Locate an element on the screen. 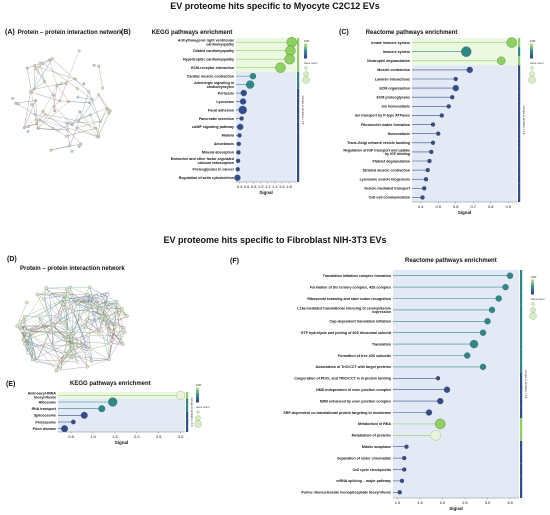 This screenshot has height=515, width=550. category-label: Trans-Golgi network vesicle budding is located at coordinates (378, 143).